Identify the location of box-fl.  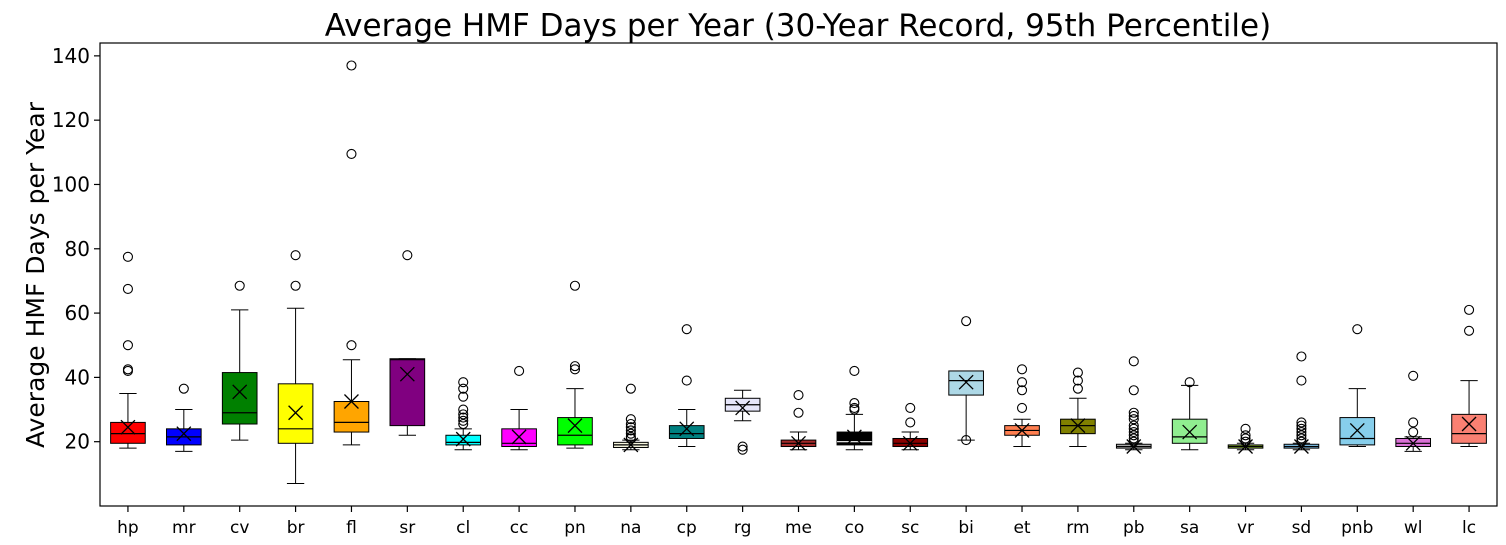
(351, 417).